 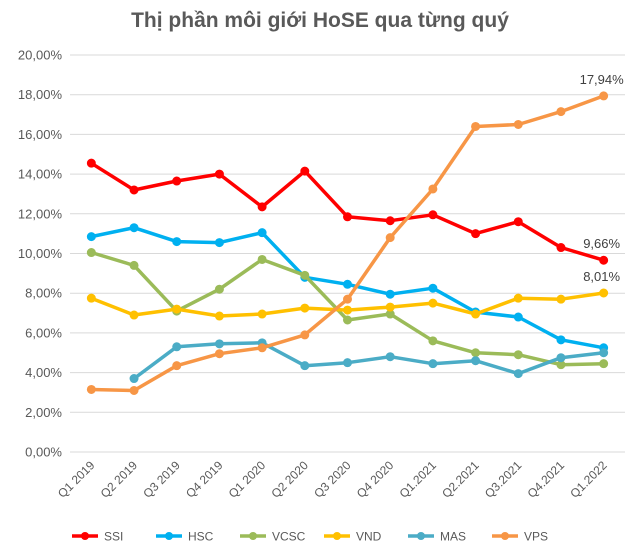 I want to click on x-tick-label: Q4 2019, so click(x=204, y=479).